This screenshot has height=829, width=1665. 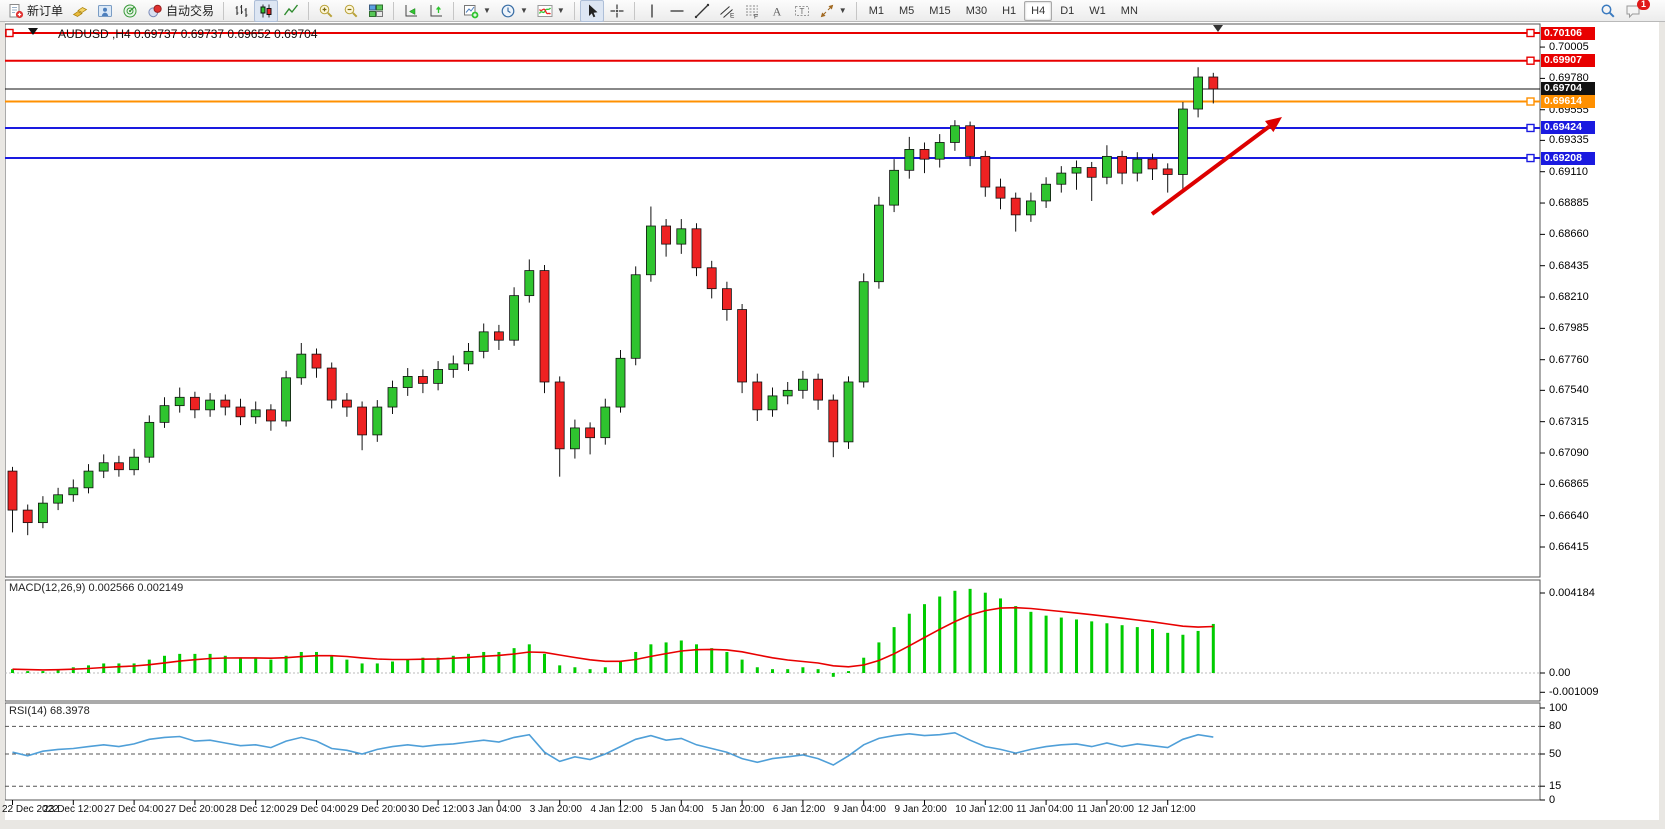 What do you see at coordinates (266, 11) in the screenshot?
I see `candlestick-mode-button` at bounding box center [266, 11].